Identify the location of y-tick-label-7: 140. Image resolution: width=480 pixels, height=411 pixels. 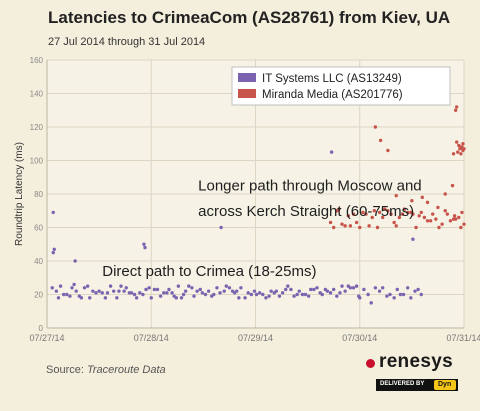
(37, 94).